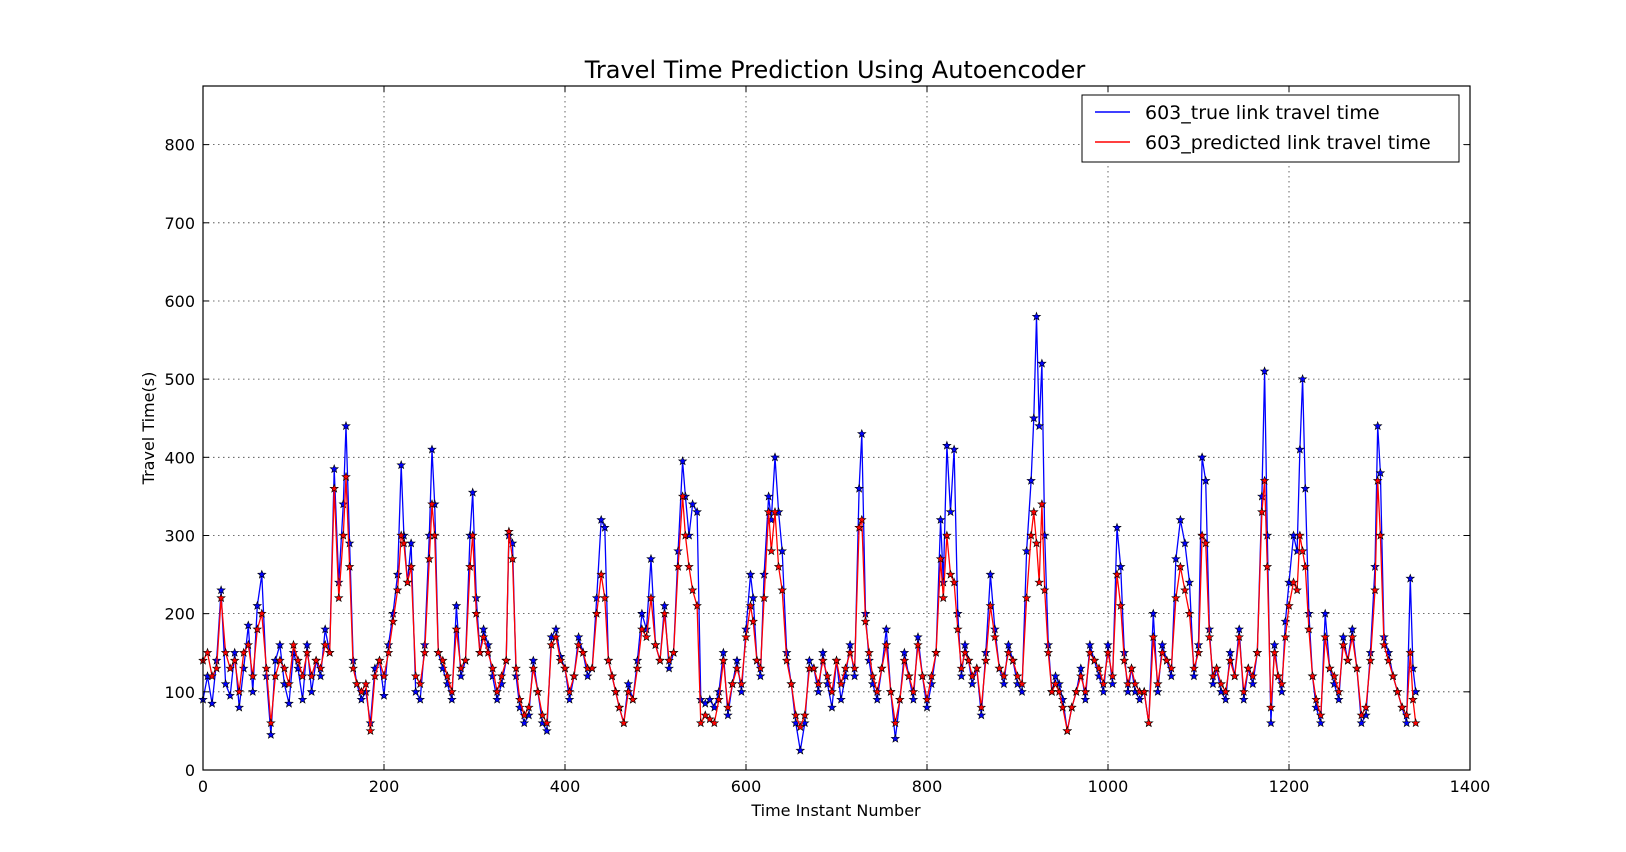 The width and height of the screenshot is (1626, 852). I want to click on legend-box, so click(1270, 128).